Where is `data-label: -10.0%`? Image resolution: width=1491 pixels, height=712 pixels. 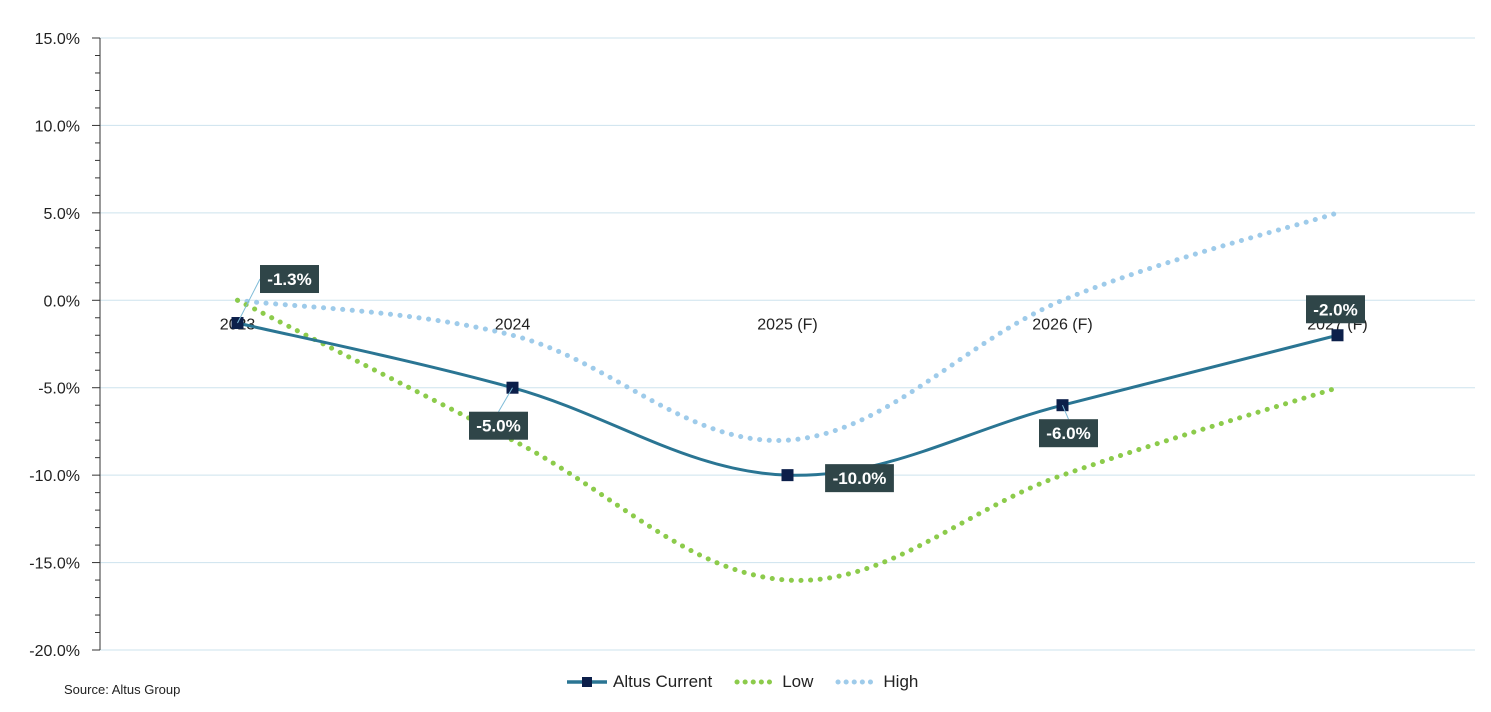 data-label: -10.0% is located at coordinates (860, 478).